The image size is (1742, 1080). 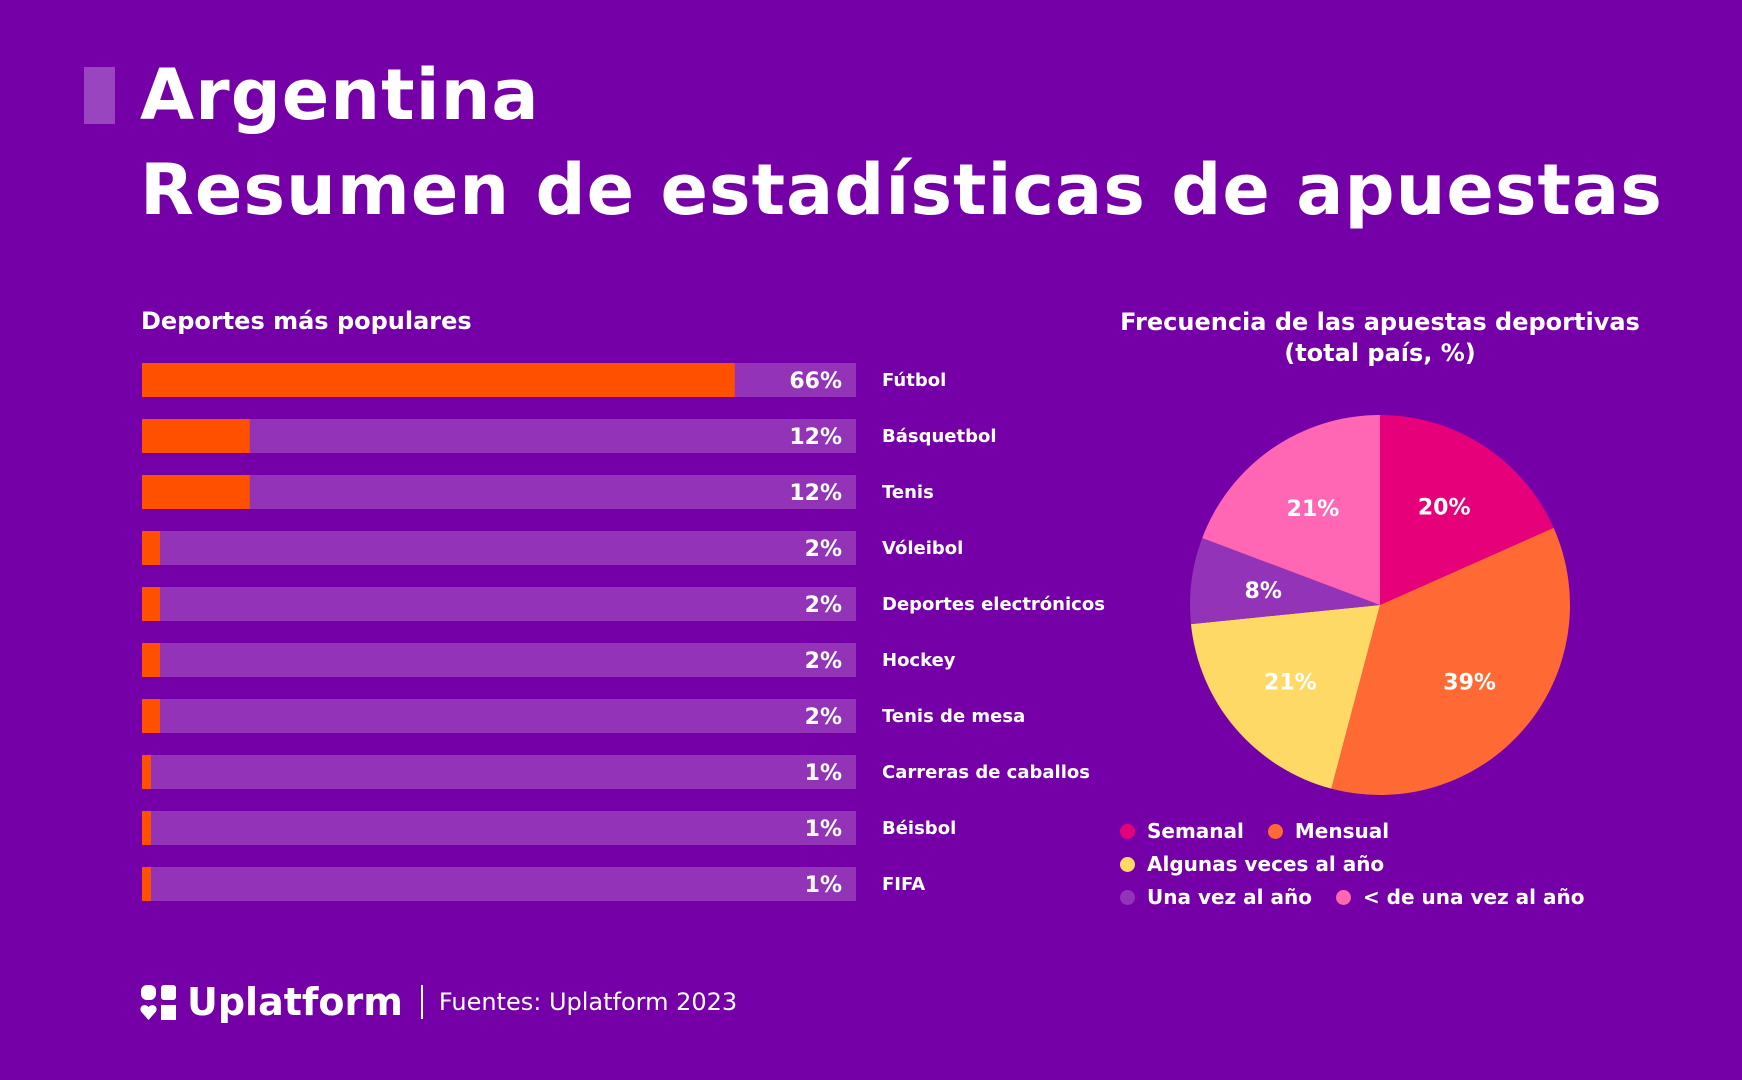 What do you see at coordinates (939, 436) in the screenshot?
I see `bar-category-label: Básquetbol` at bounding box center [939, 436].